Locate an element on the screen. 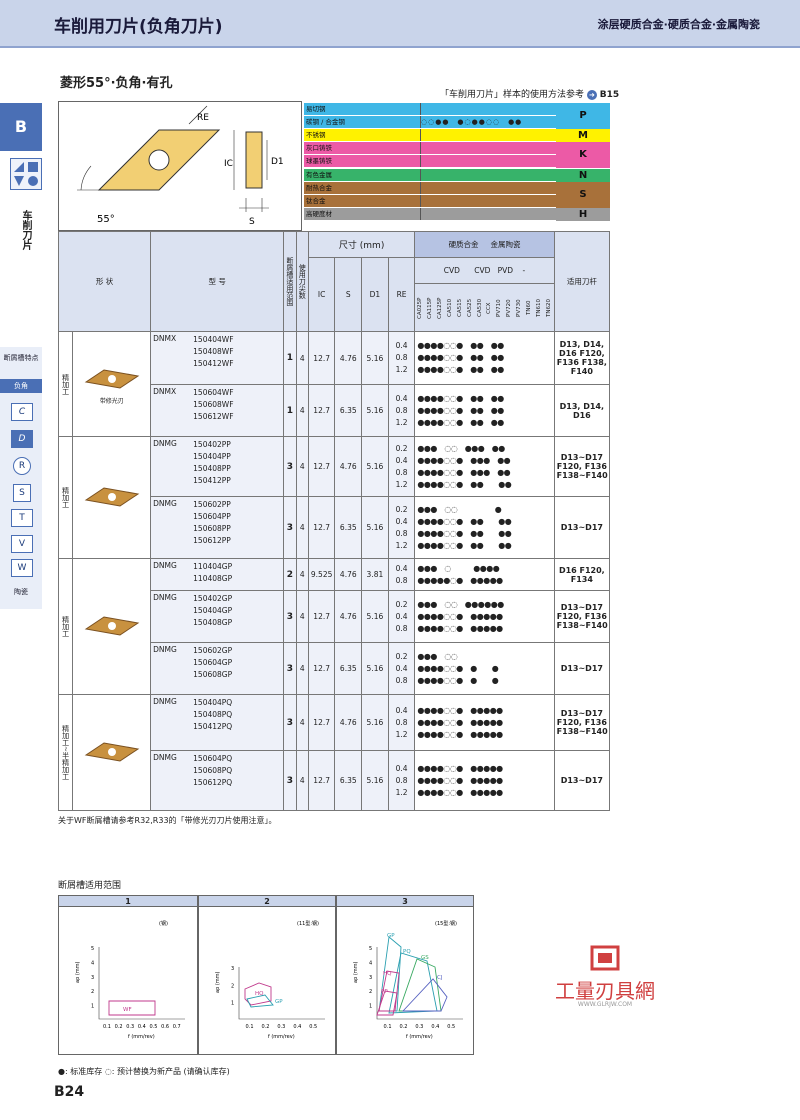  model-number: 150408PP is located at coordinates (212, 468).